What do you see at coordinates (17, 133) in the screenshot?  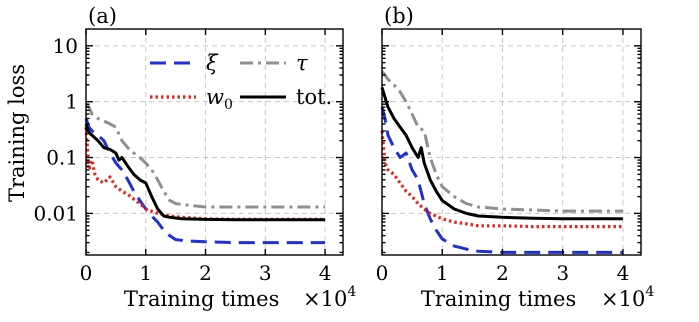 I see `panel-a-y-axis-label: Training loss` at bounding box center [17, 133].